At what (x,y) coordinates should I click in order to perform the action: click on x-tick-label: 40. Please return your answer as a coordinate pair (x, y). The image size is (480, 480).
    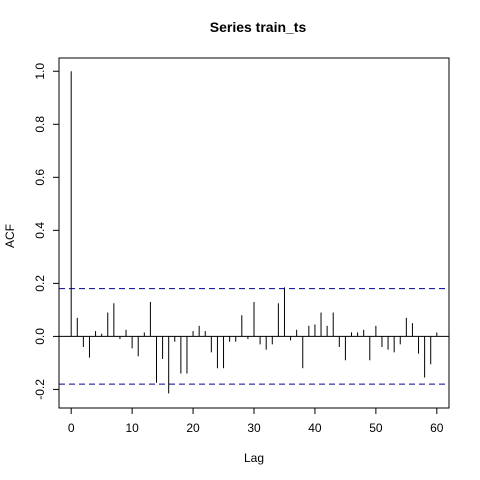
    Looking at the image, I should click on (315, 428).